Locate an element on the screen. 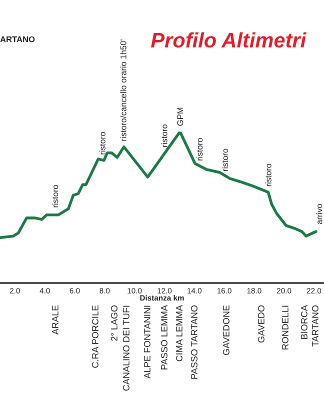  text: CANALINO DEI TUFI is located at coordinates (126, 348).